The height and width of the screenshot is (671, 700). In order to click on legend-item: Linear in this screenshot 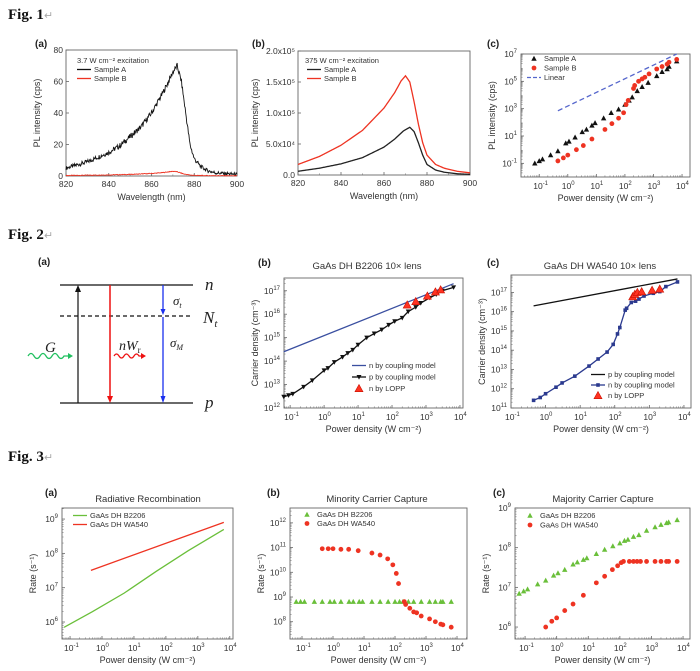, I will do `click(546, 77)`.